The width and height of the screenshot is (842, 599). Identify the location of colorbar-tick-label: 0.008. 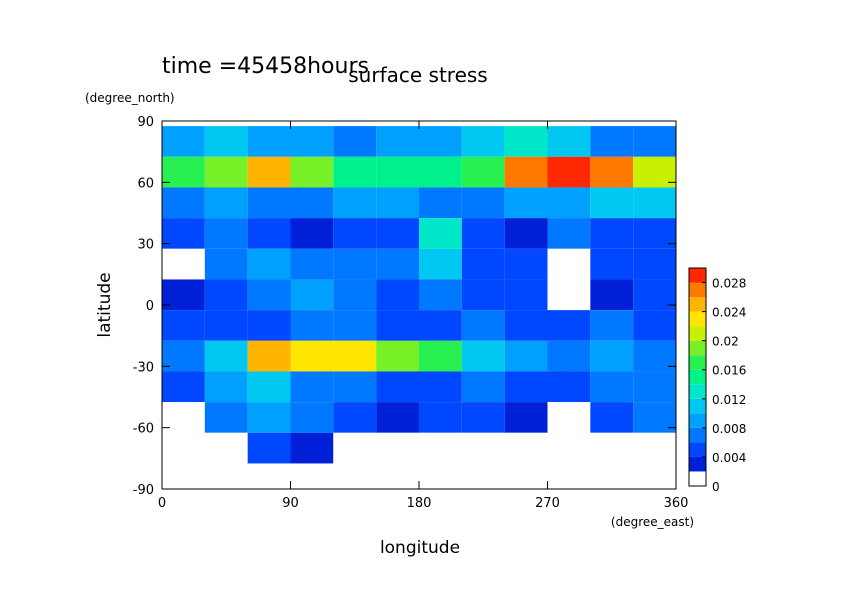
(729, 429).